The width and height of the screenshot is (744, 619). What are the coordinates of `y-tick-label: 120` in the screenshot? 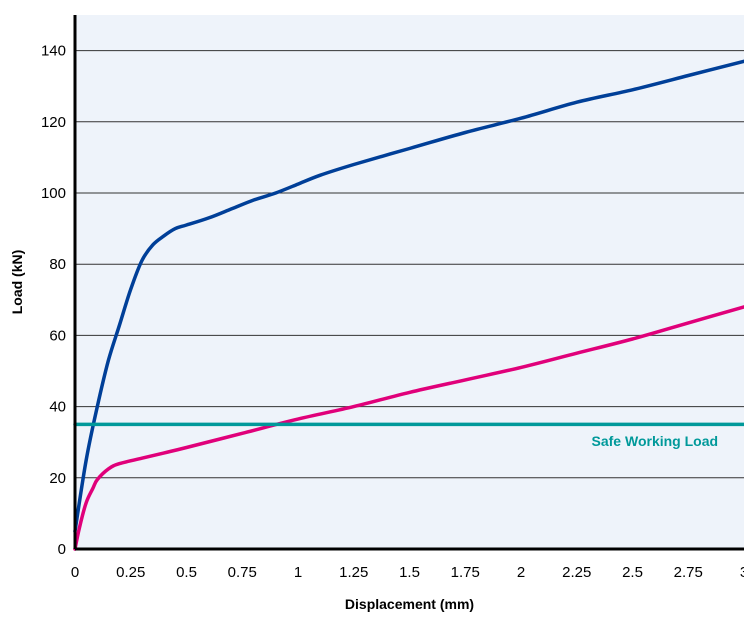 It's located at (53, 122).